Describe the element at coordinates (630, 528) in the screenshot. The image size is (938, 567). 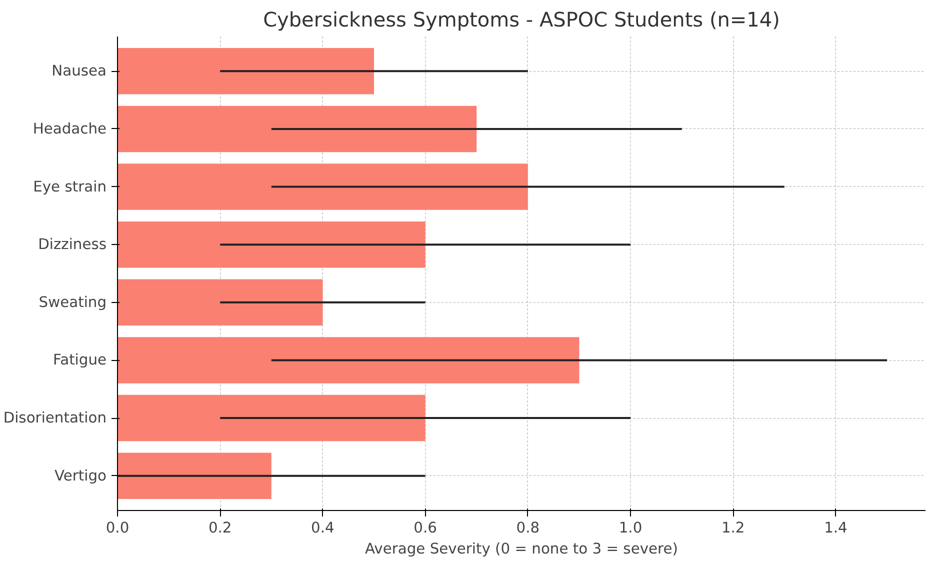
I see `x-tick-label: 1.0` at that location.